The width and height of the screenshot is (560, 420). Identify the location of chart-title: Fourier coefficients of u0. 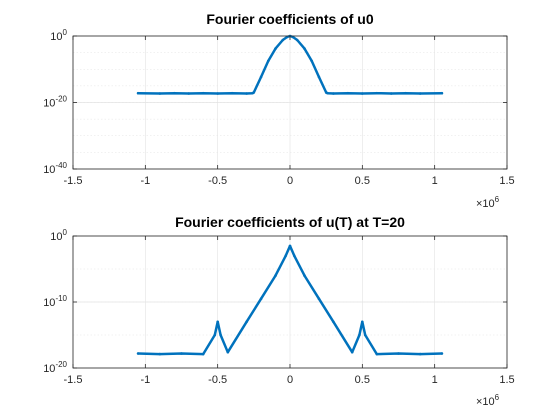
(289, 19).